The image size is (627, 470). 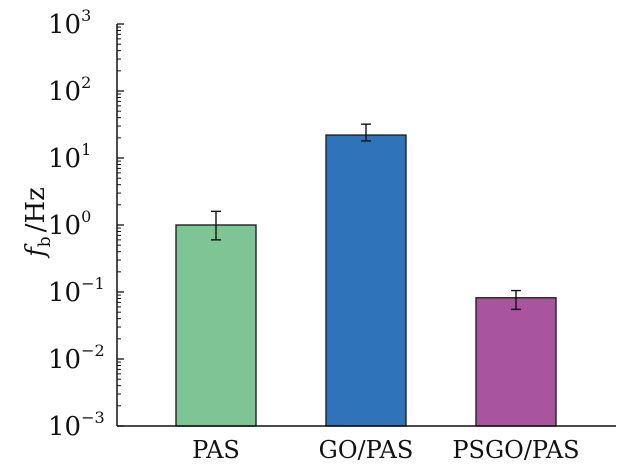 I want to click on y-tick-label: 10³, so click(x=69, y=23).